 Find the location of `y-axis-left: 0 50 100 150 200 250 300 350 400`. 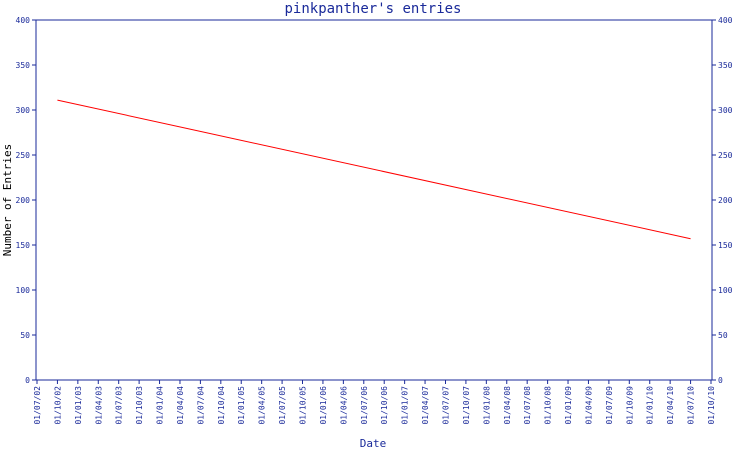

y-axis-left: 0 50 100 150 200 250 300 350 400 is located at coordinates (26, 200).